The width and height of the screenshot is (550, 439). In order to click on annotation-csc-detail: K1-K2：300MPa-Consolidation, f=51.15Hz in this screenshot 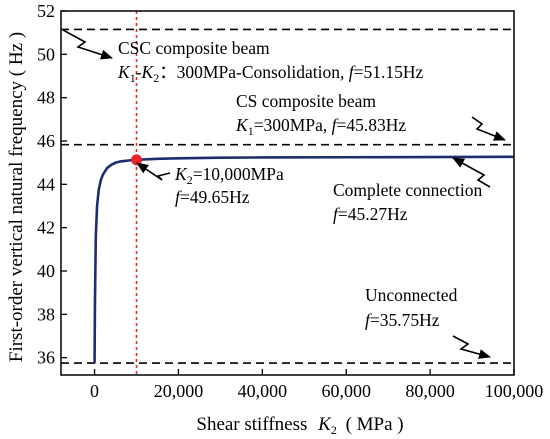, I will do `click(270, 73)`.